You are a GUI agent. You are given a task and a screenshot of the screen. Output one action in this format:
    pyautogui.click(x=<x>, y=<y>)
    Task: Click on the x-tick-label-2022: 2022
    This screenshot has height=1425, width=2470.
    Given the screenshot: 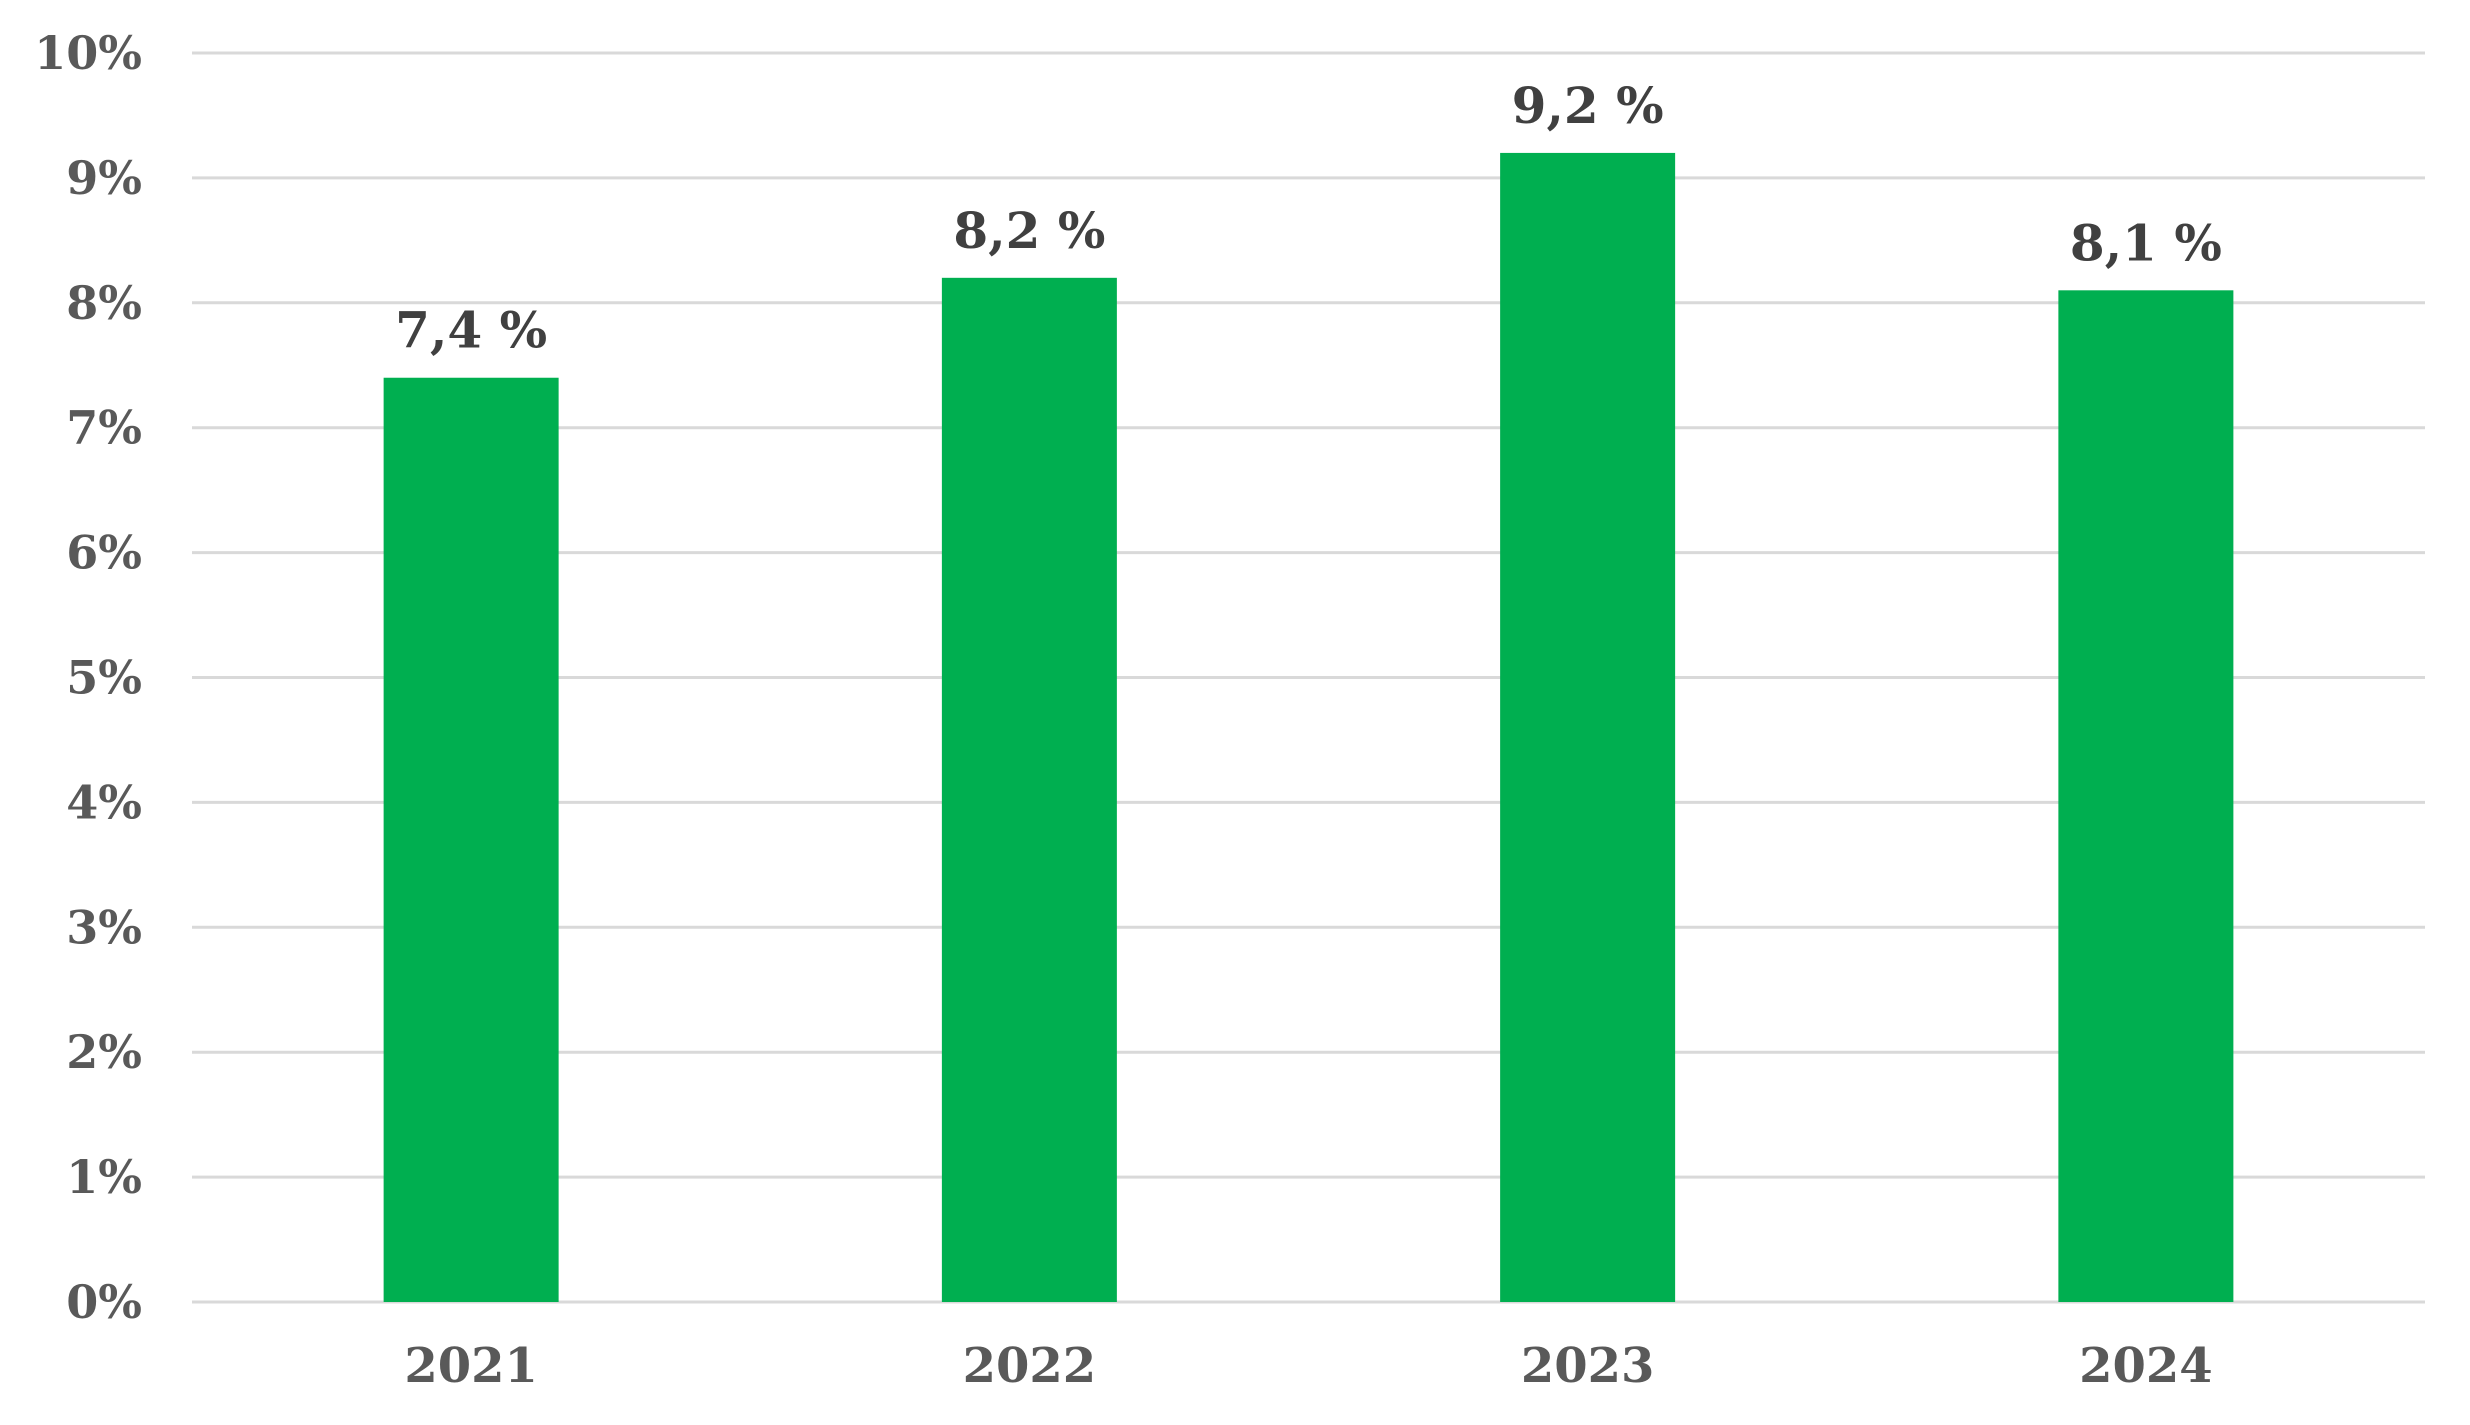 What is the action you would take?
    pyautogui.click(x=1030, y=1366)
    